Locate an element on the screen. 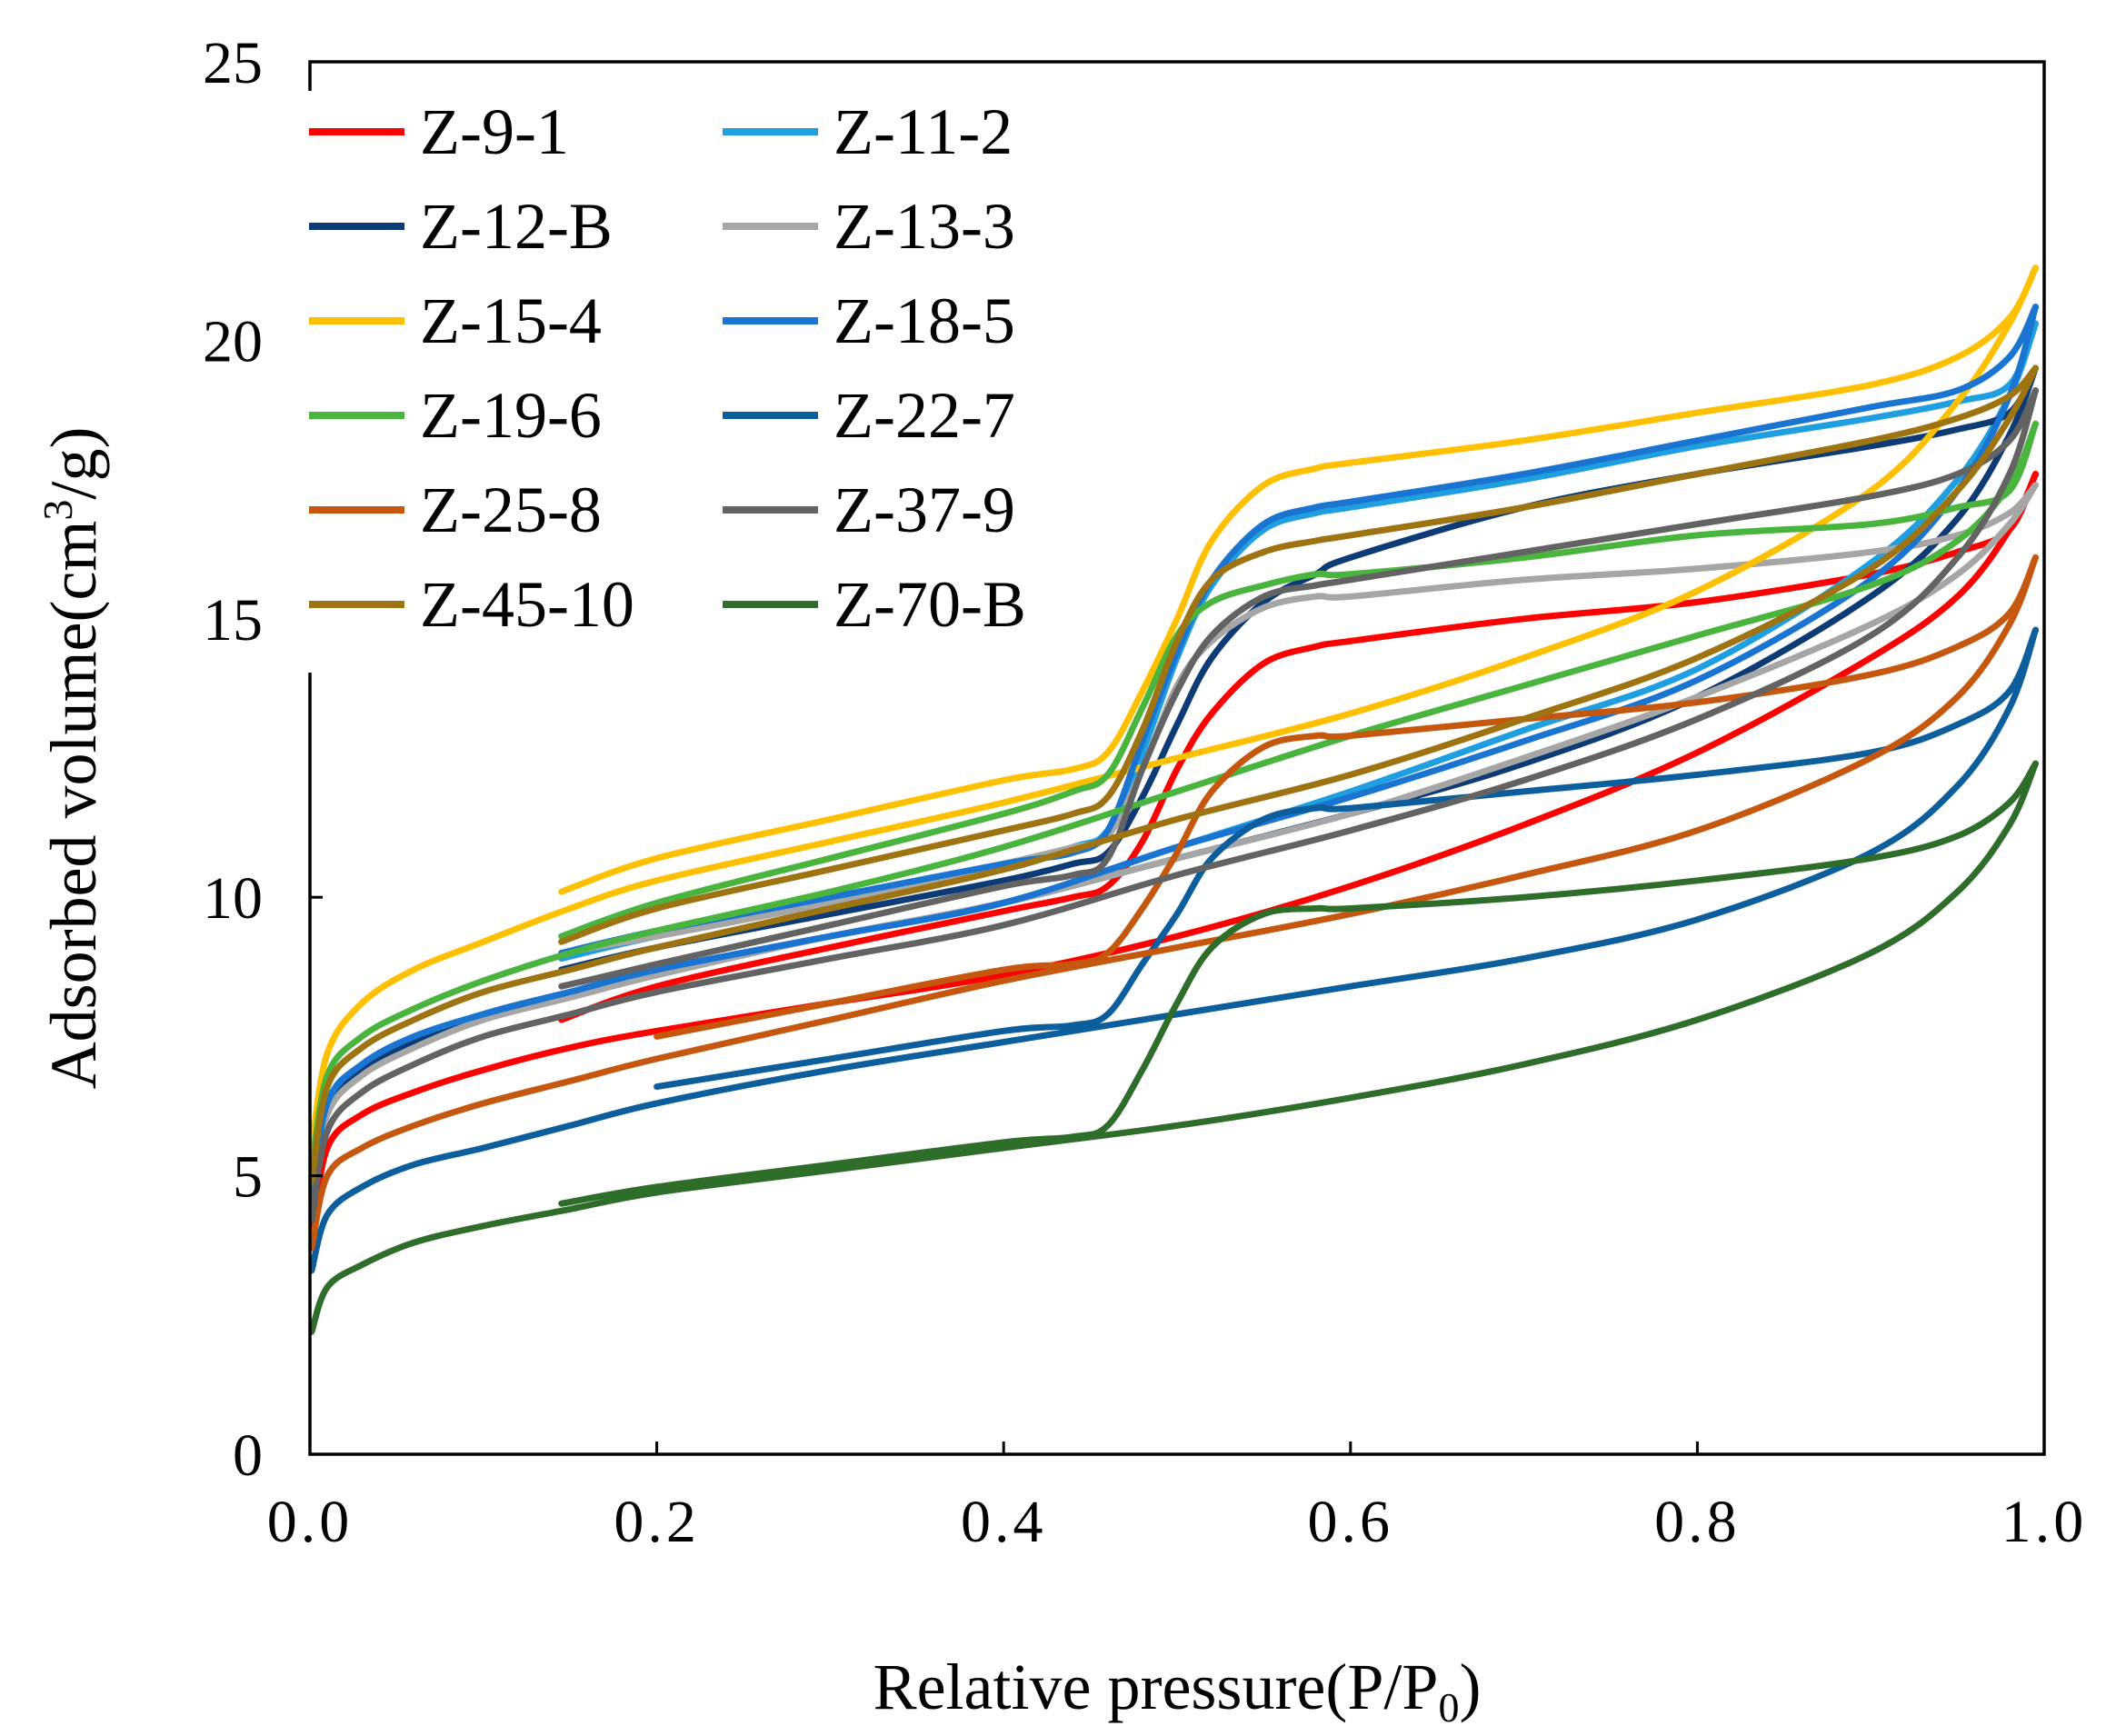  x-tick-label: 0.2 is located at coordinates (657, 1522).